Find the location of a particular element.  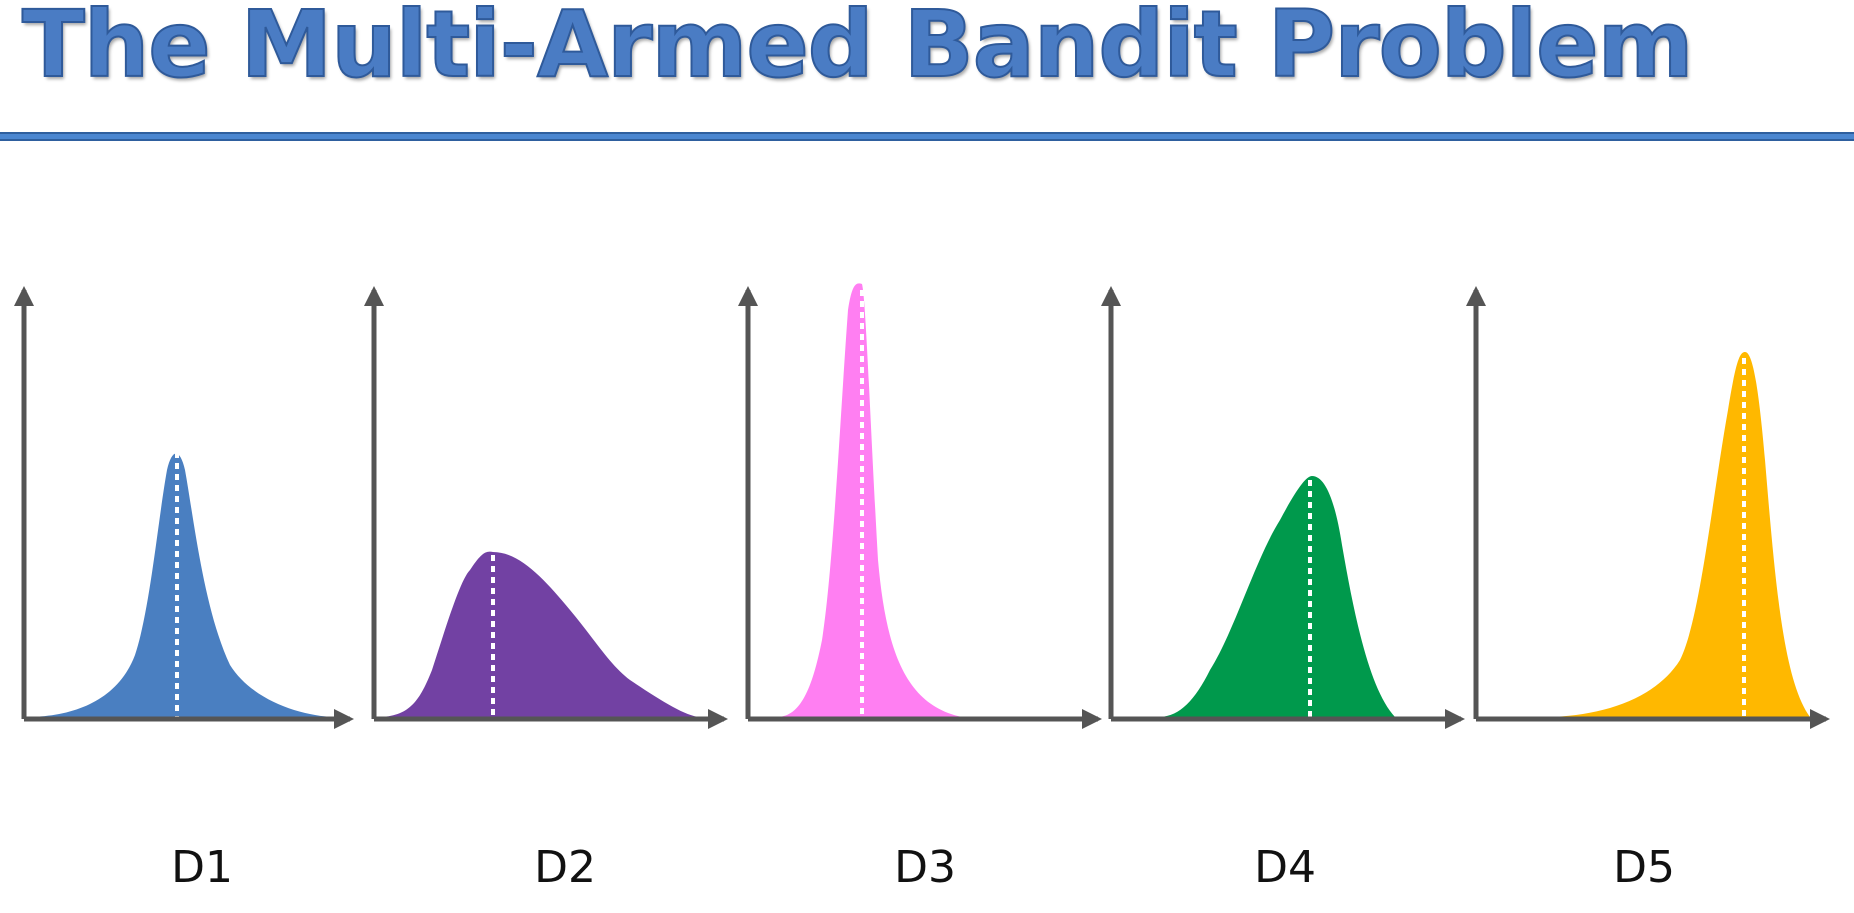

d2-label: D2 is located at coordinates (565, 867).